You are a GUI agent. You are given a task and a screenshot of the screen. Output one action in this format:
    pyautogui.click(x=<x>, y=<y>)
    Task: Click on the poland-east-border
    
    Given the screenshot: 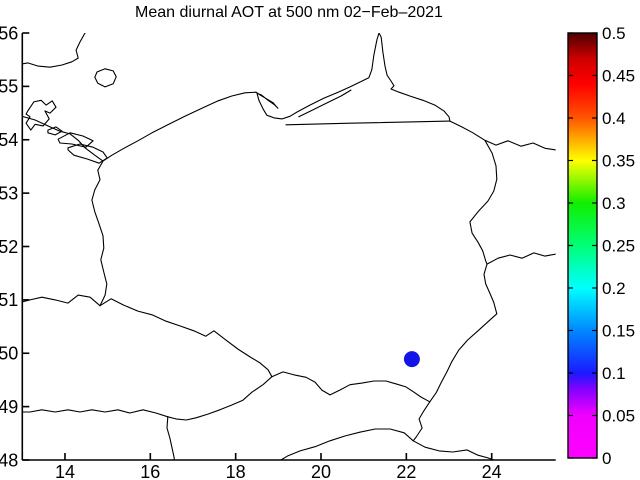 What is the action you would take?
    pyautogui.click(x=455, y=290)
    